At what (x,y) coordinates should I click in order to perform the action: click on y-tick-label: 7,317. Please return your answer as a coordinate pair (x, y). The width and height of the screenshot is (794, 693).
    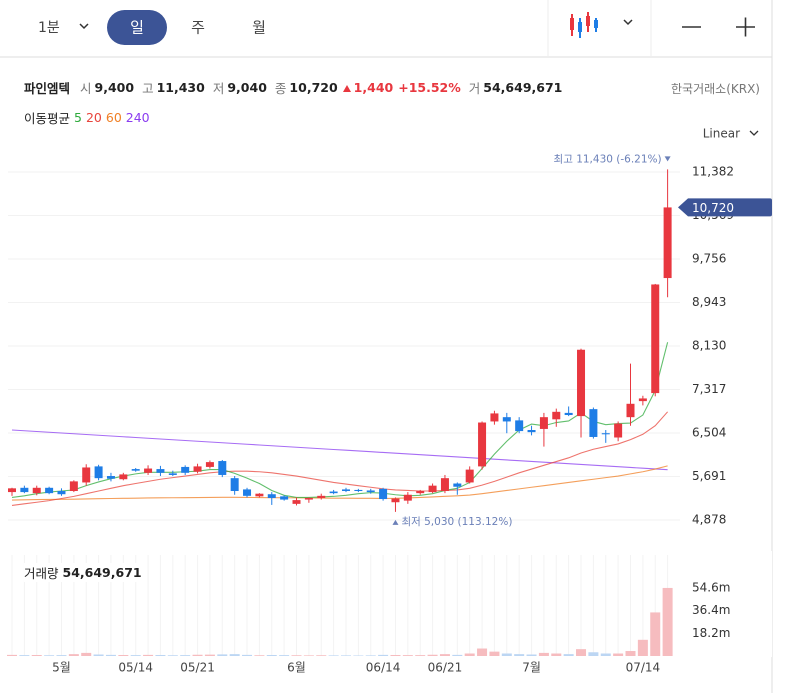
    Looking at the image, I should click on (709, 389).